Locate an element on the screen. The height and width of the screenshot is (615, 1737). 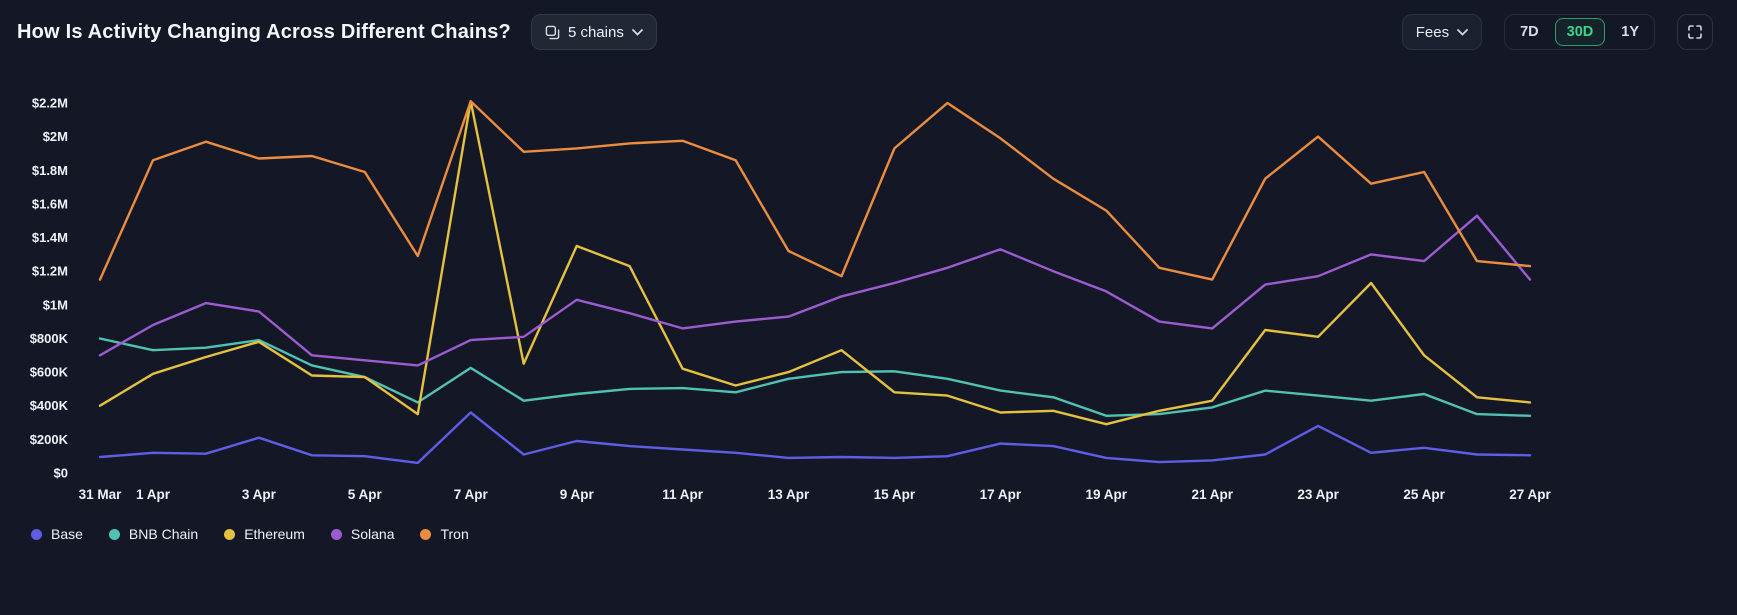
legend-label-bnb-chain: BNB Chain is located at coordinates (163, 534).